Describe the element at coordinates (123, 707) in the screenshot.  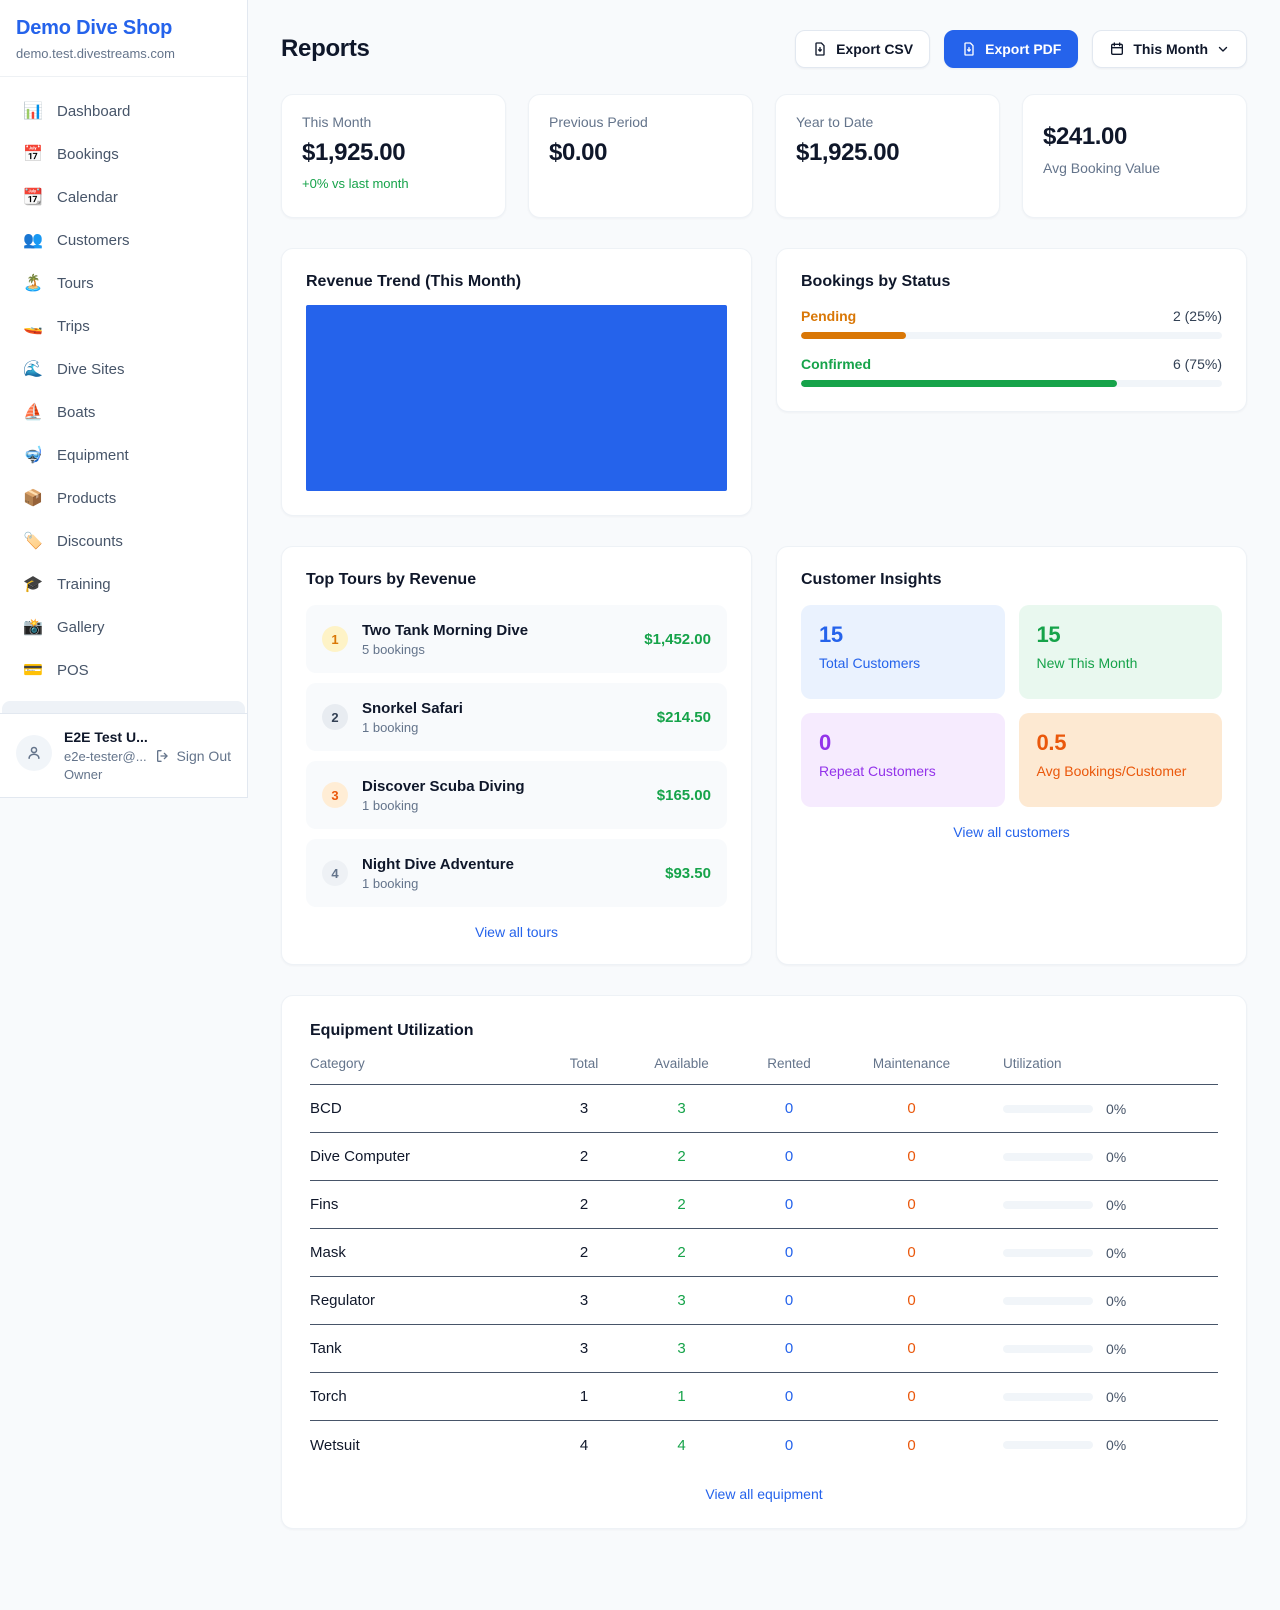
I see `sidebar-item-partial` at that location.